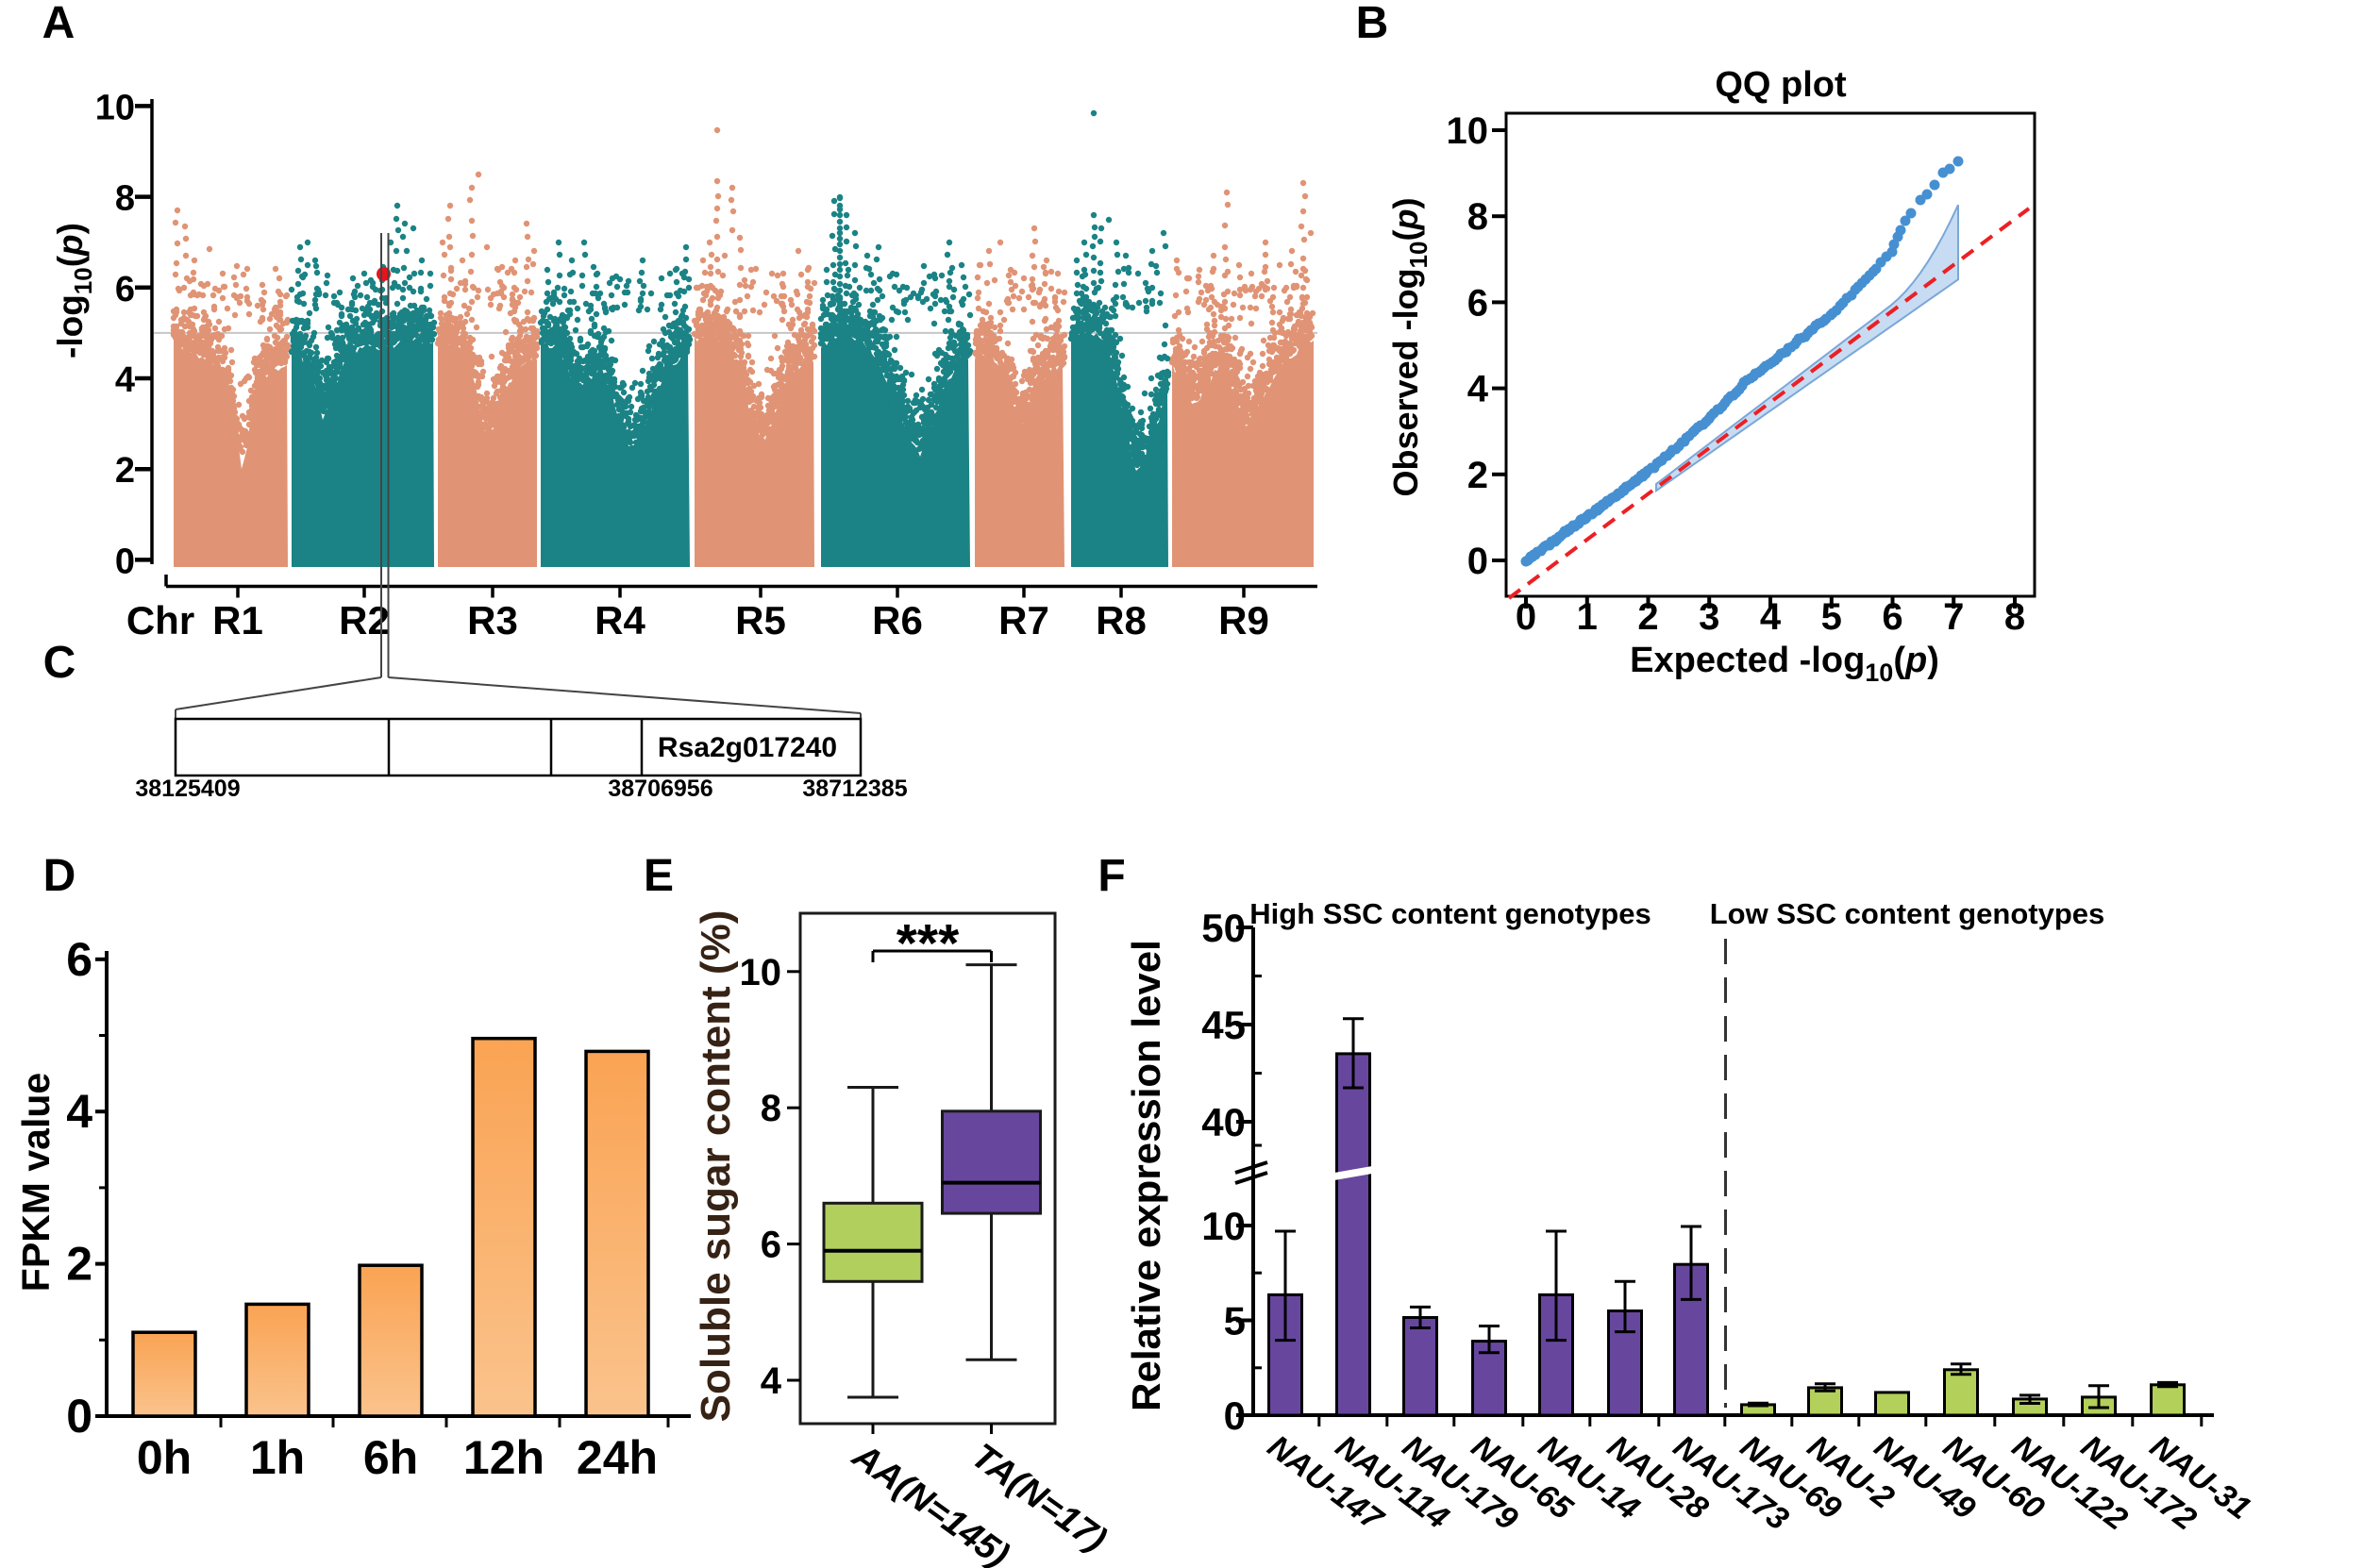 Image resolution: width=2363 pixels, height=1568 pixels. What do you see at coordinates (1709, 617) in the screenshot?
I see `svg-text: 3` at bounding box center [1709, 617].